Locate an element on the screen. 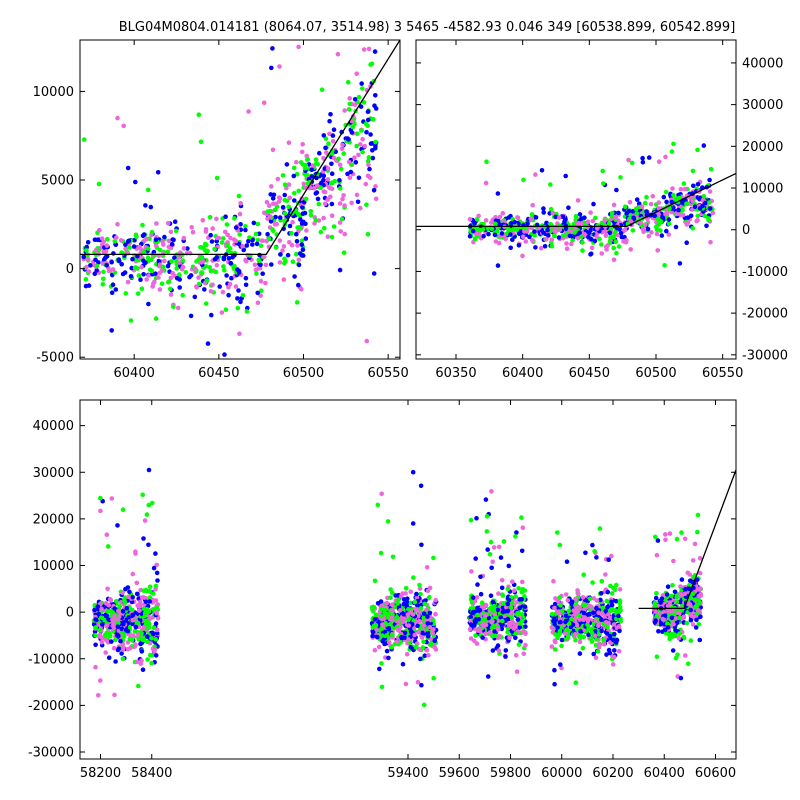  y-tick-label: 5000 is located at coordinates (57, 181).